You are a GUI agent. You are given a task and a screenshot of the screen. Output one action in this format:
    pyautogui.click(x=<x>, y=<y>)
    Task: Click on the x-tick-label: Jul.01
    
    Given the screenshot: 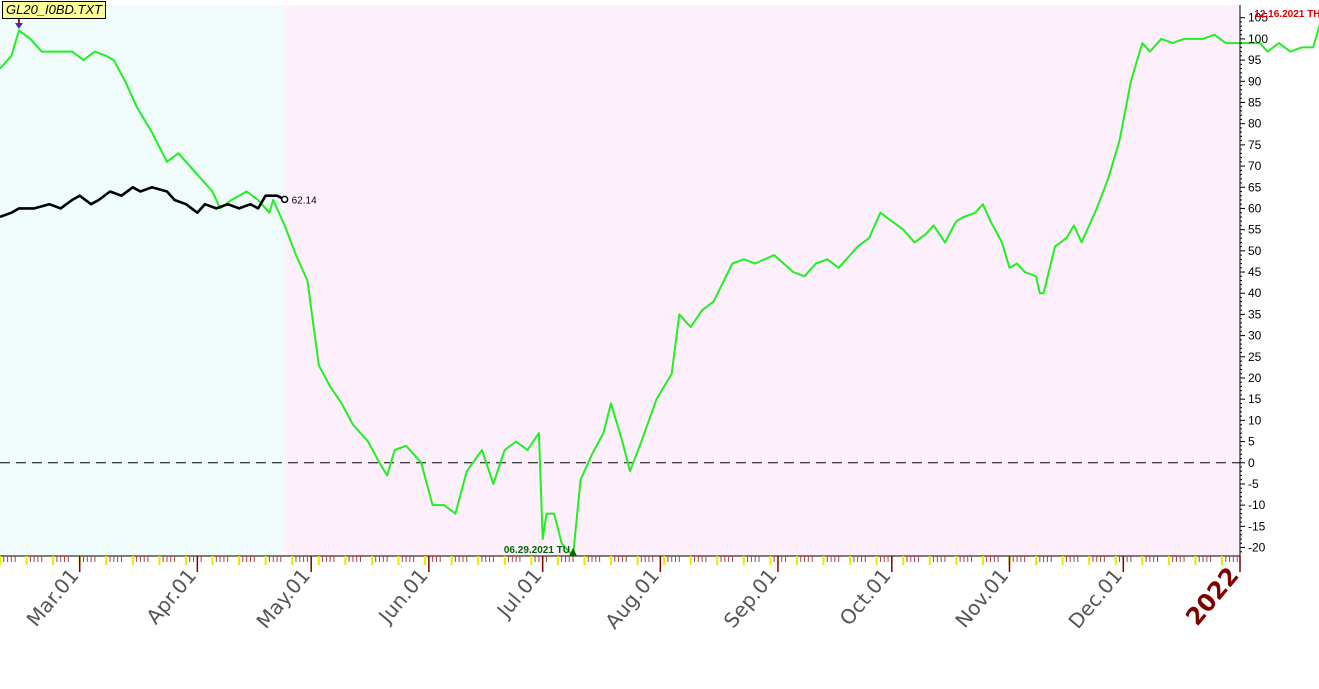 What is the action you would take?
    pyautogui.click(x=519, y=594)
    